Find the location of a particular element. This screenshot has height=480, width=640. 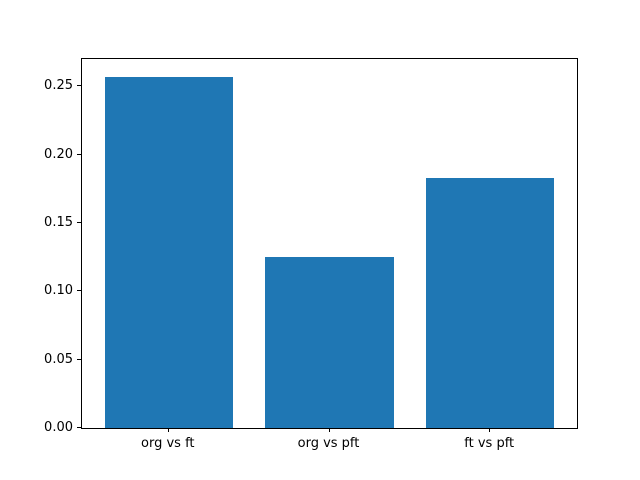

y-tick-label: 0.20 is located at coordinates (58, 154).